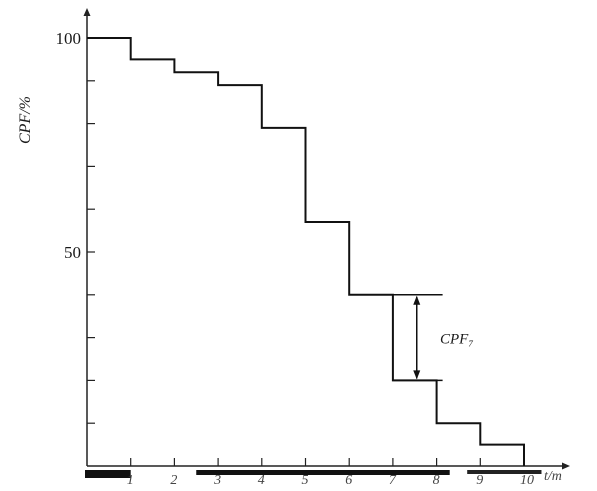 This screenshot has height=491, width=597. Describe the element at coordinates (393, 480) in the screenshot. I see `x-tick-label-7: 7` at that location.